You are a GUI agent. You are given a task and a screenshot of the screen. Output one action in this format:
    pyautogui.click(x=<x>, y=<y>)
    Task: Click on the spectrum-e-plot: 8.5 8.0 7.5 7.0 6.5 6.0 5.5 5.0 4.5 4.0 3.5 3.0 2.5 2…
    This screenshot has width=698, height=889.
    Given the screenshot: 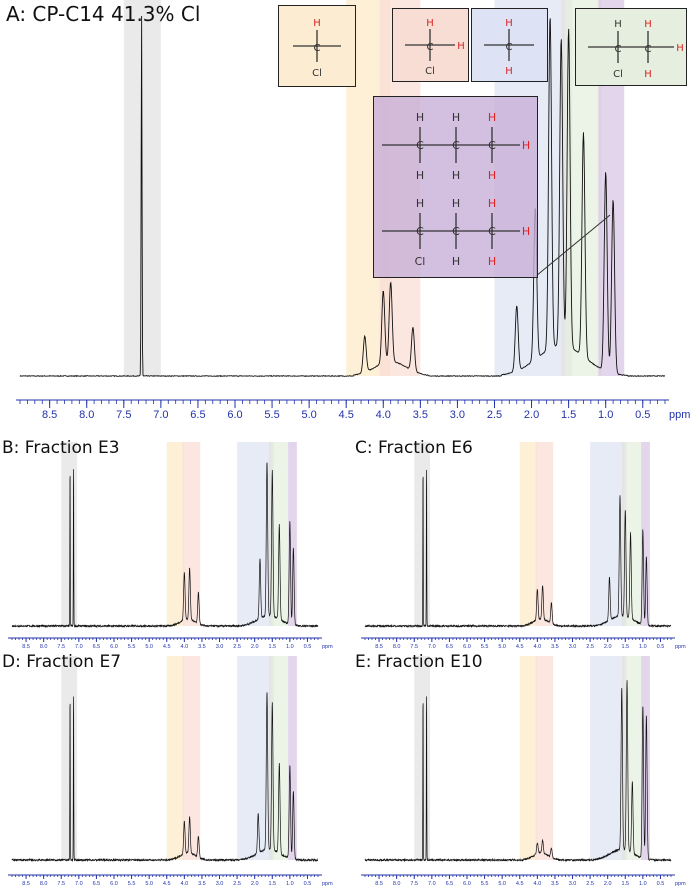 What is the action you would take?
    pyautogui.click(x=523, y=771)
    